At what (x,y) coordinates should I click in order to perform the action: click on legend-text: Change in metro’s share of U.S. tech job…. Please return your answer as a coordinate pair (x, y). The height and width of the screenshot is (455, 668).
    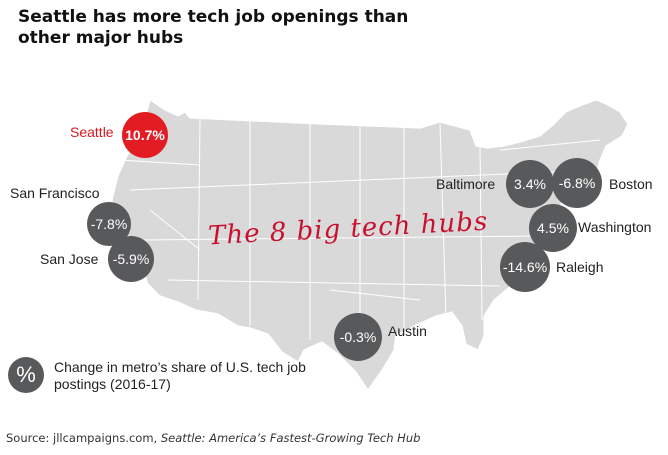
    Looking at the image, I should click on (180, 375).